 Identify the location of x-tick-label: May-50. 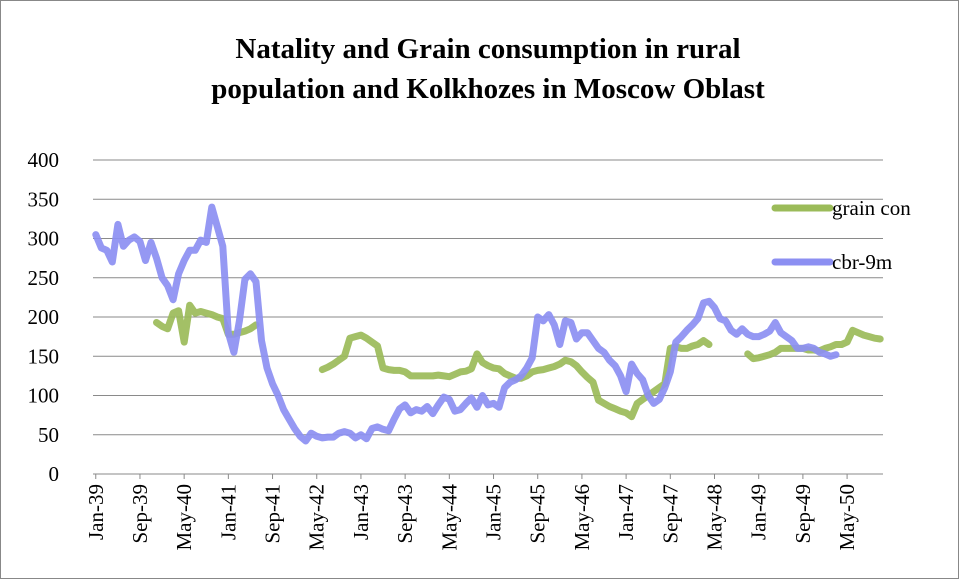
(847, 517).